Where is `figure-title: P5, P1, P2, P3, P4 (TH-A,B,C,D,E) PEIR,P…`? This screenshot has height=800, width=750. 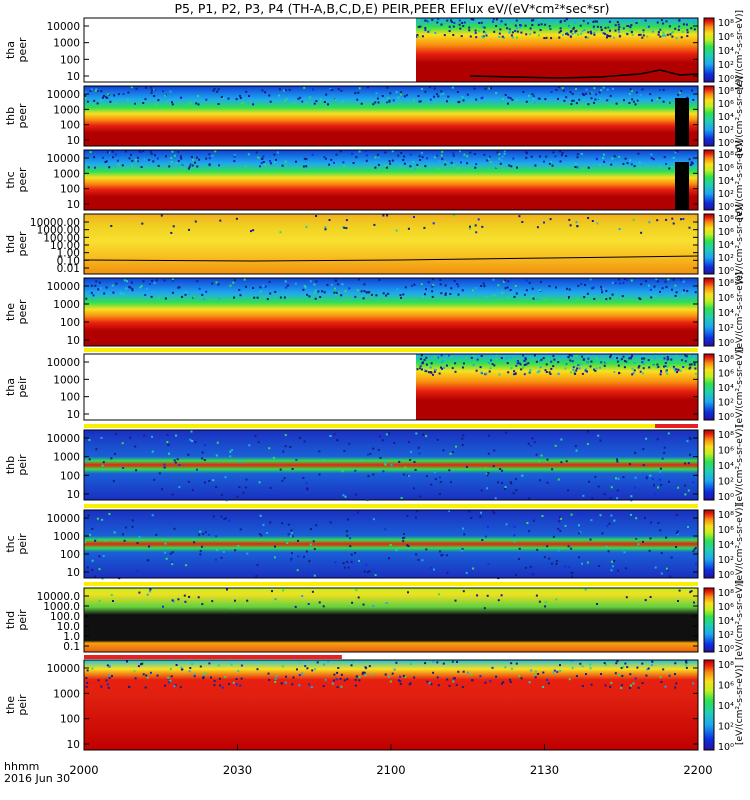
figure-title: P5, P1, P2, P3, P4 (TH-A,B,C,D,E) PEIR,P… is located at coordinates (391, 8).